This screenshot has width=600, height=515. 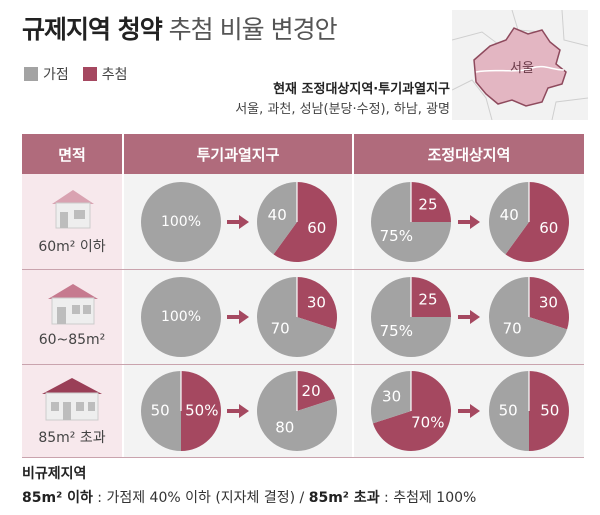 I want to click on pie-label-point: 30, so click(x=391, y=396).